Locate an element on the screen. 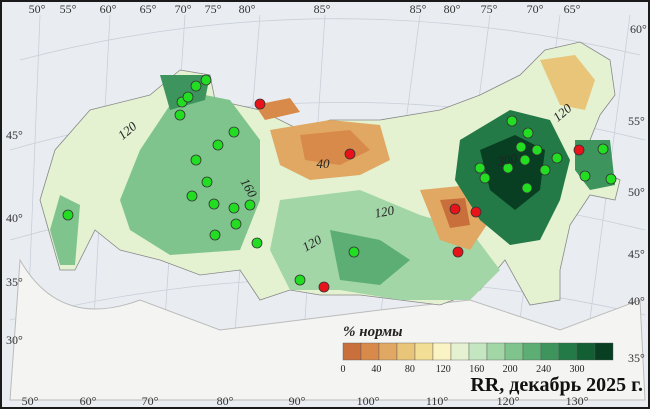 The height and width of the screenshot is (414, 650). longitude-label: 90° is located at coordinates (297, 401).